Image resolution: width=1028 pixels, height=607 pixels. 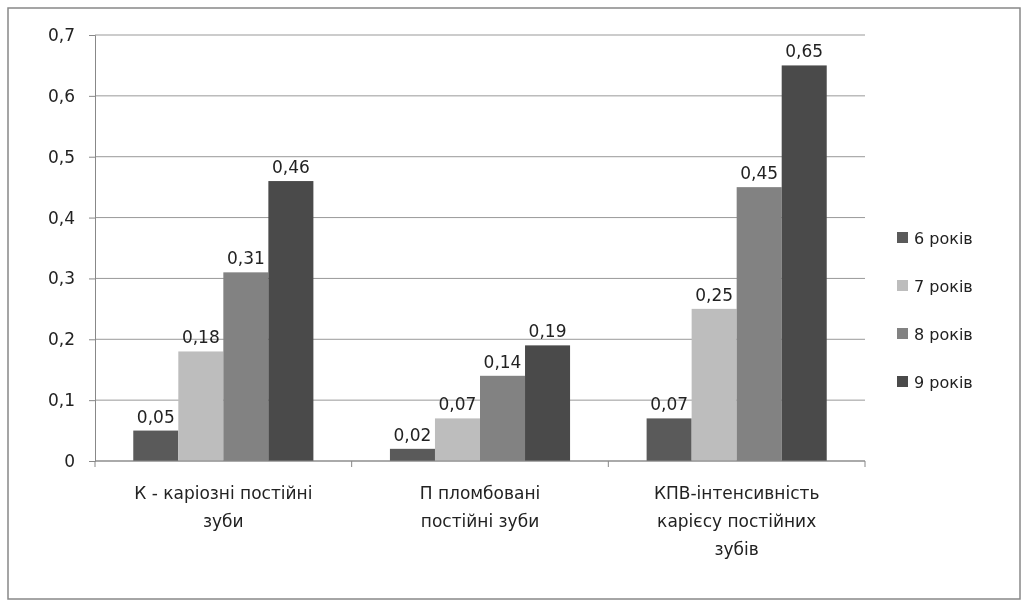 I want to click on text: 0,31, so click(x=245, y=258).